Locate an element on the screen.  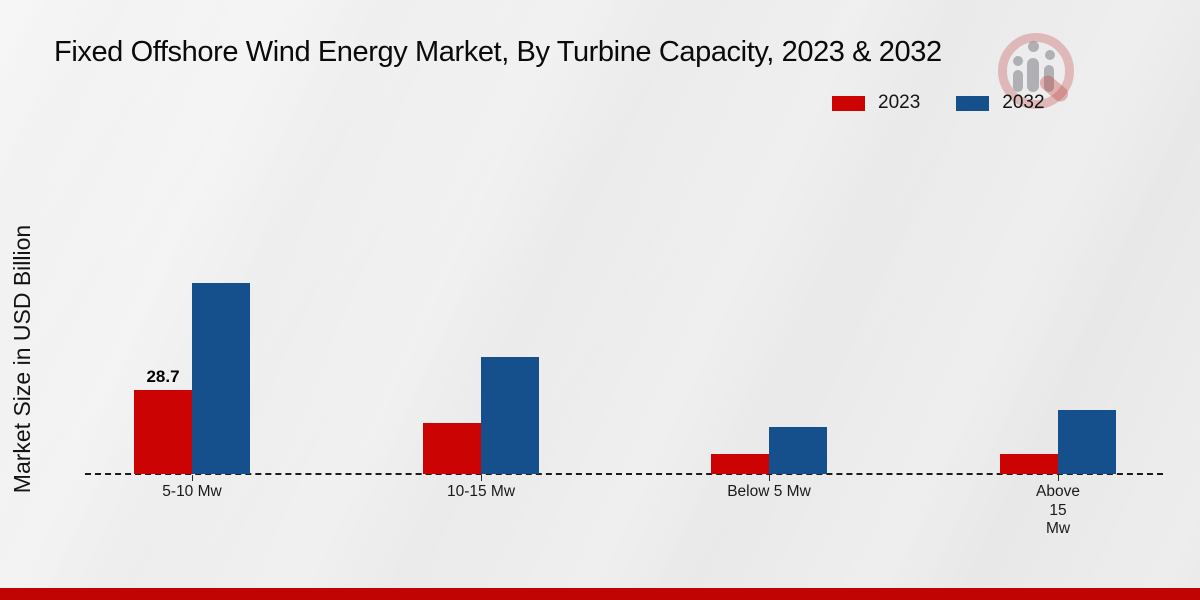
x-axis-label-10-15-mw: 10-15 Mw is located at coordinates (481, 491).